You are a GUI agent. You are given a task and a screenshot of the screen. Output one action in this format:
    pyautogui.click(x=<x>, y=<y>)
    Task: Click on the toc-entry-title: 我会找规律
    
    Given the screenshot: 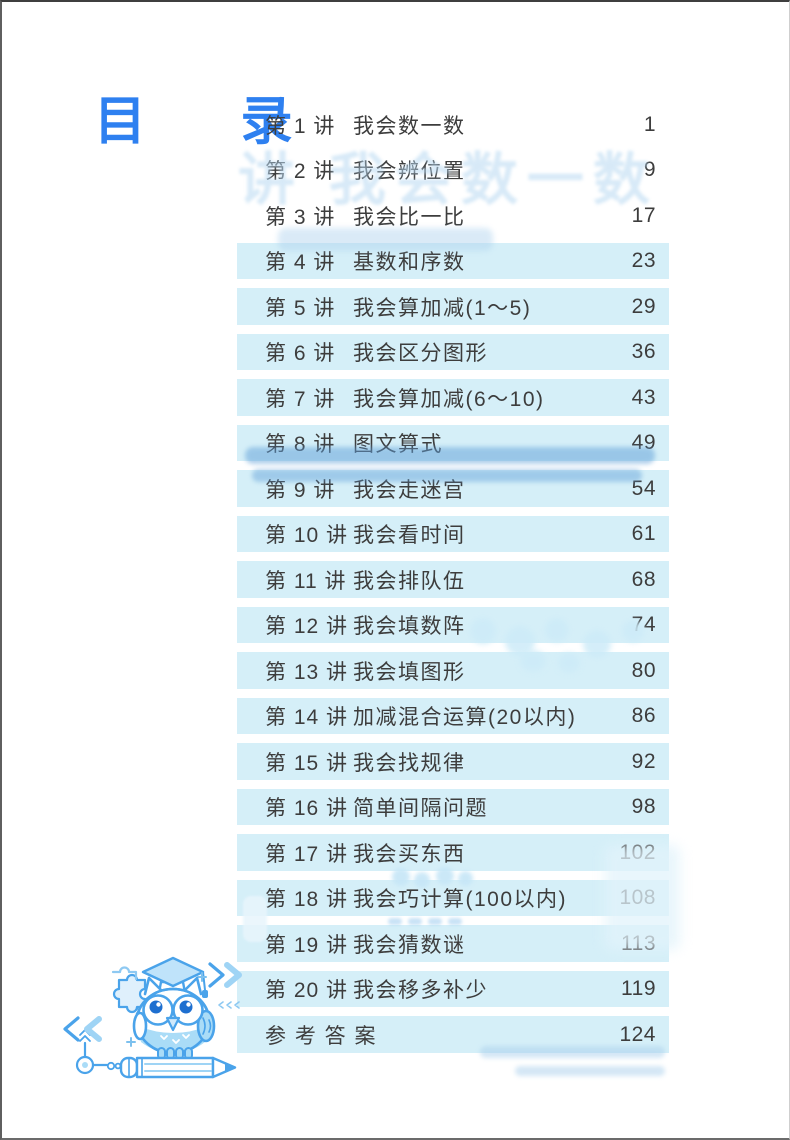 What is the action you would take?
    pyautogui.click(x=409, y=763)
    